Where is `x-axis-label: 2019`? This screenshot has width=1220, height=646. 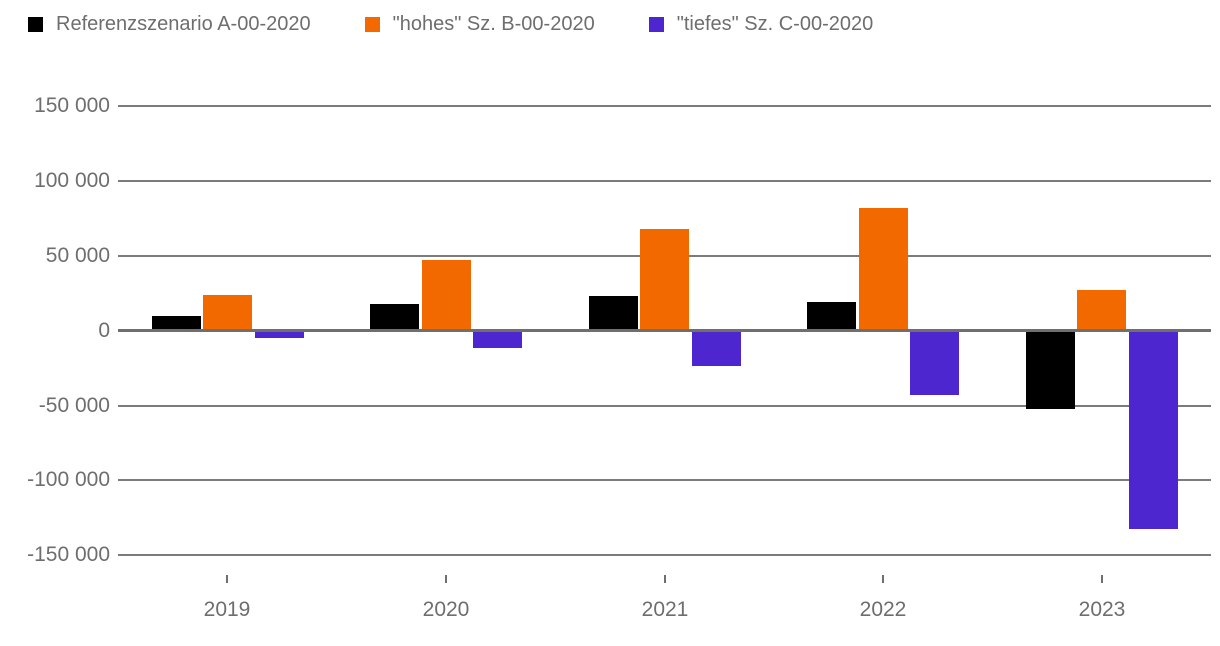
x-axis-label: 2019 is located at coordinates (227, 609).